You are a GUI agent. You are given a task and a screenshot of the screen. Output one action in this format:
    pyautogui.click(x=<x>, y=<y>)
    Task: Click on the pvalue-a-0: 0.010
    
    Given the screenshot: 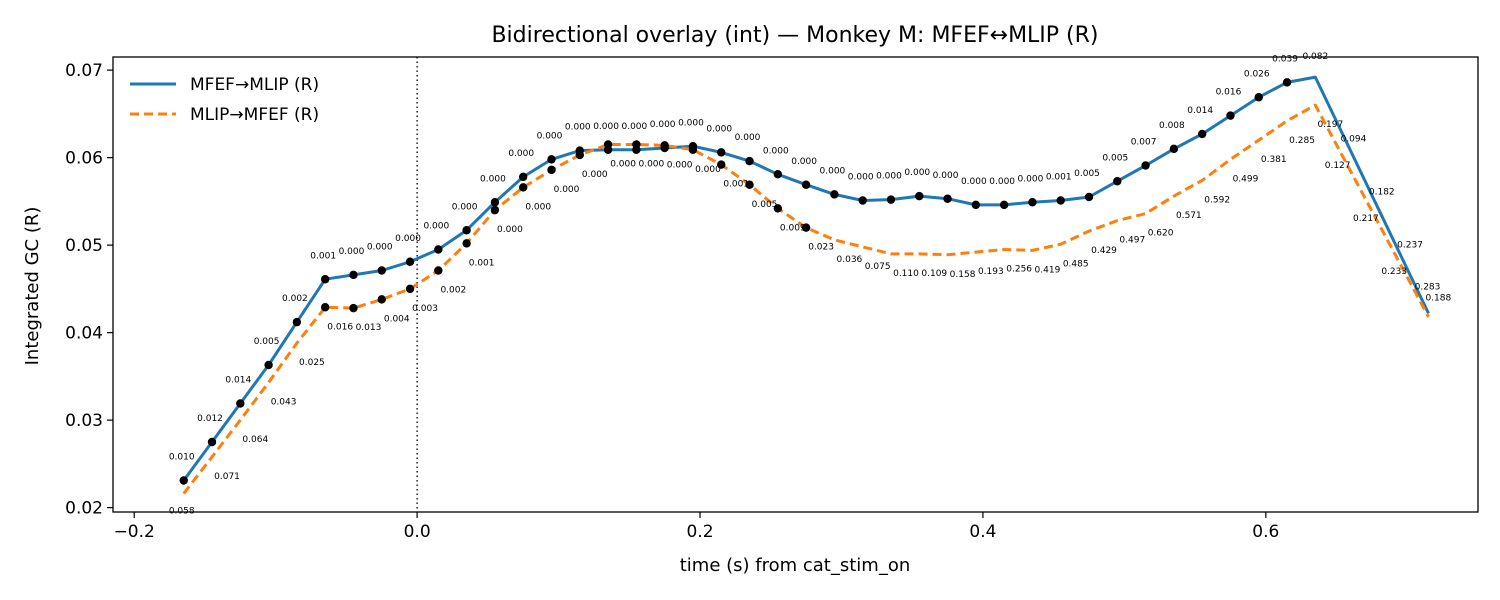 What is the action you would take?
    pyautogui.click(x=182, y=458)
    